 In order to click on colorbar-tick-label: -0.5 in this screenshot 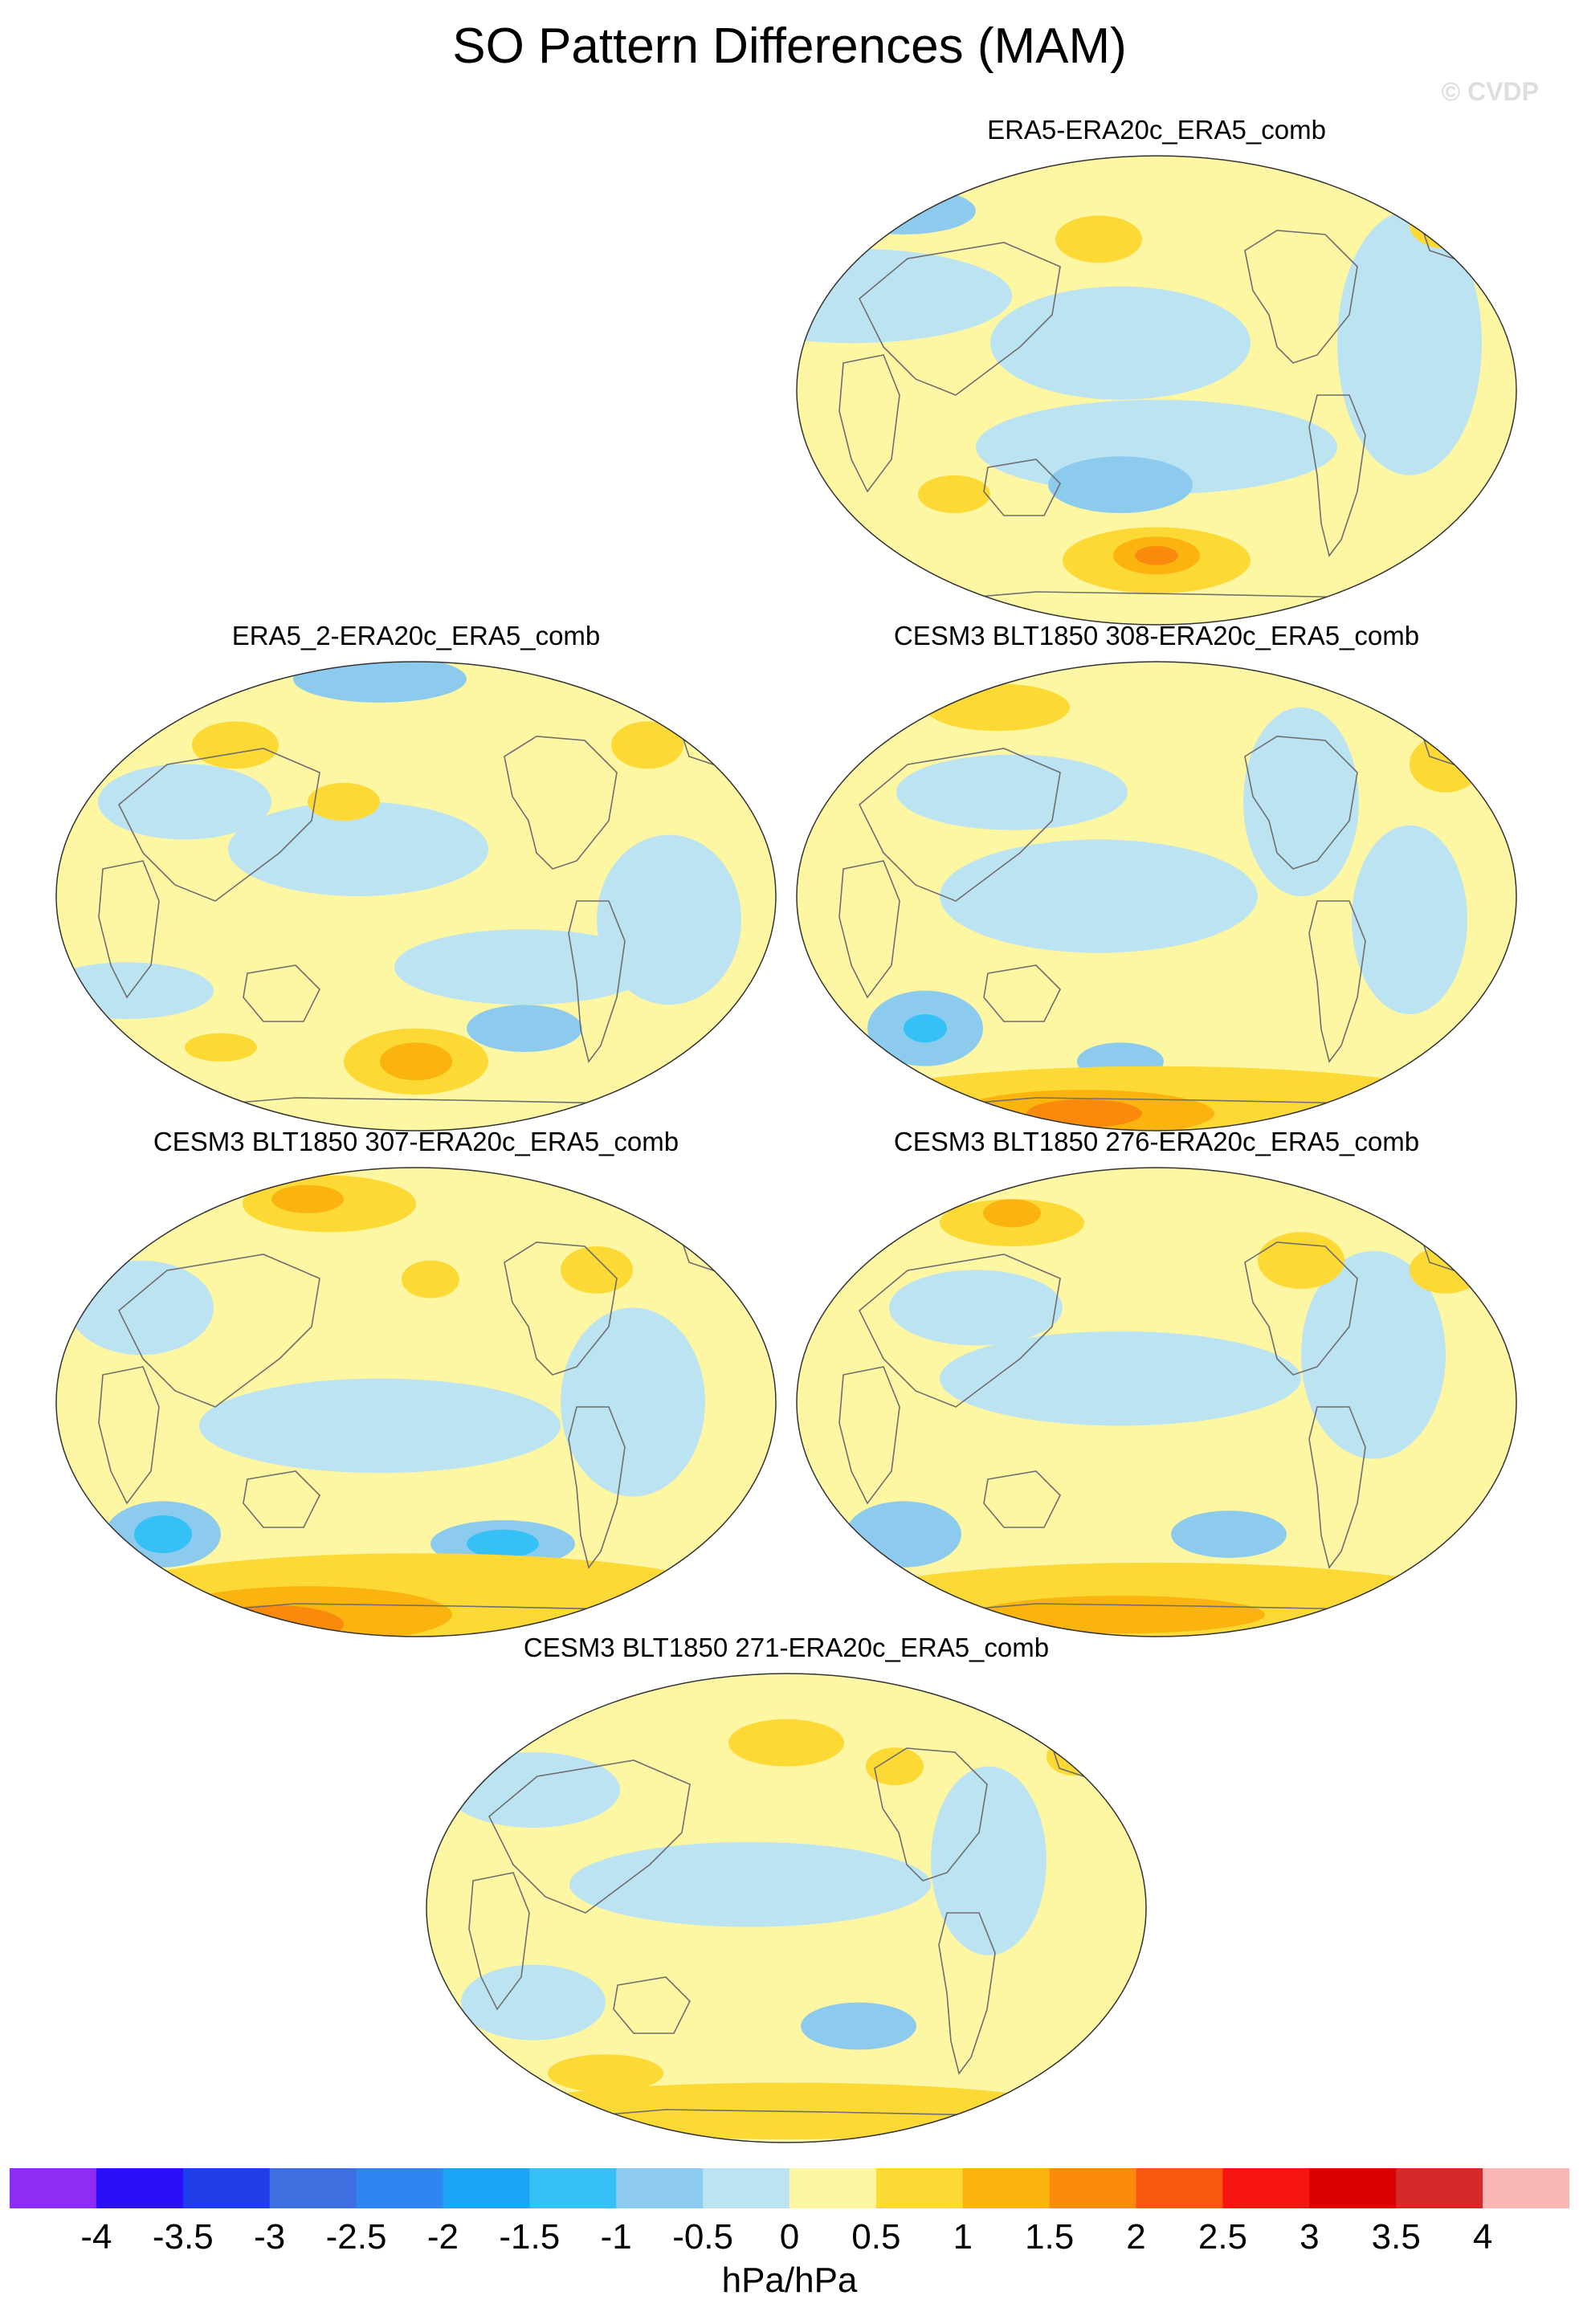, I will do `click(703, 2237)`.